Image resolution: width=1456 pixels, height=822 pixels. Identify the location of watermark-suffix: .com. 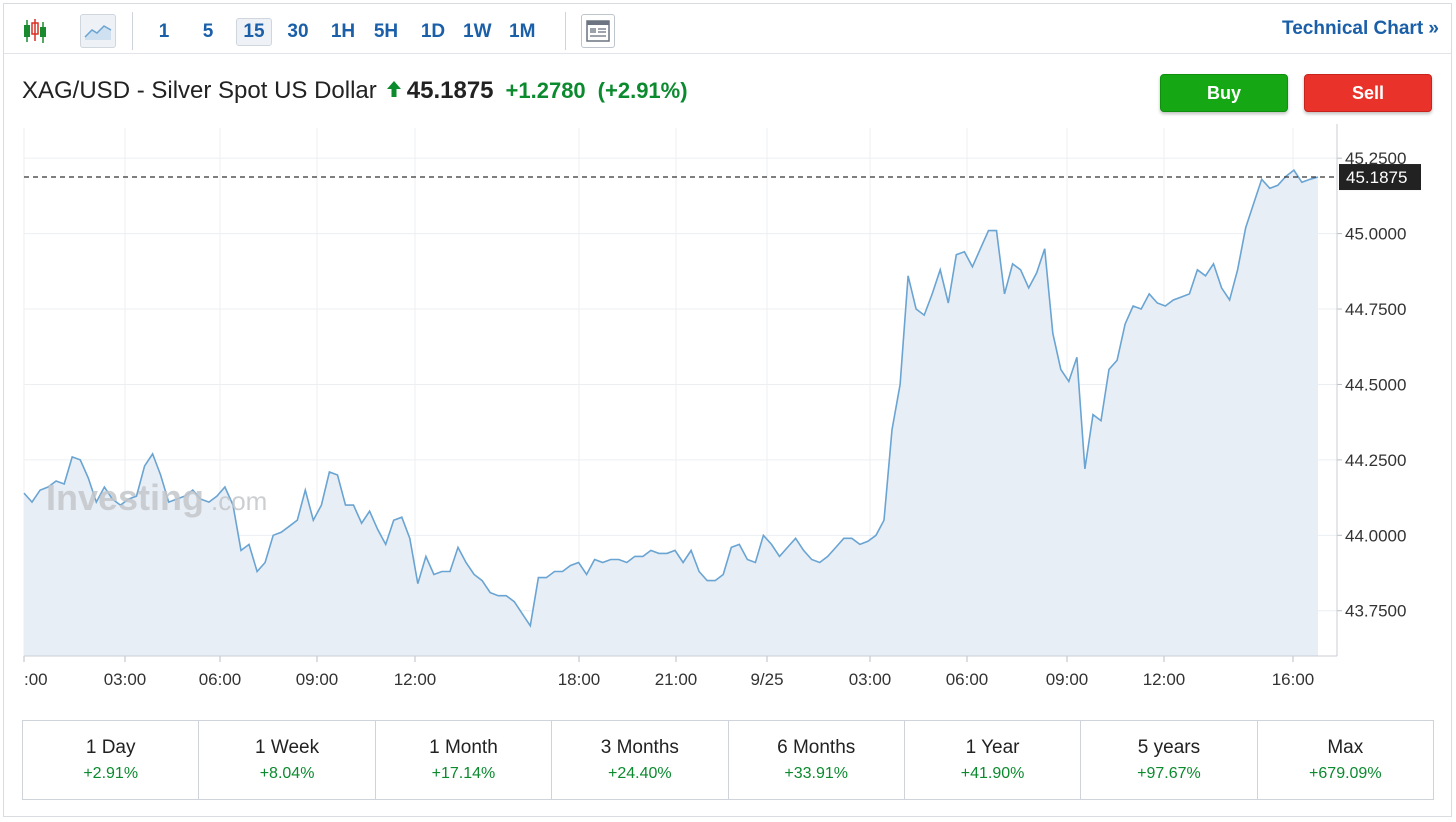
(239, 501).